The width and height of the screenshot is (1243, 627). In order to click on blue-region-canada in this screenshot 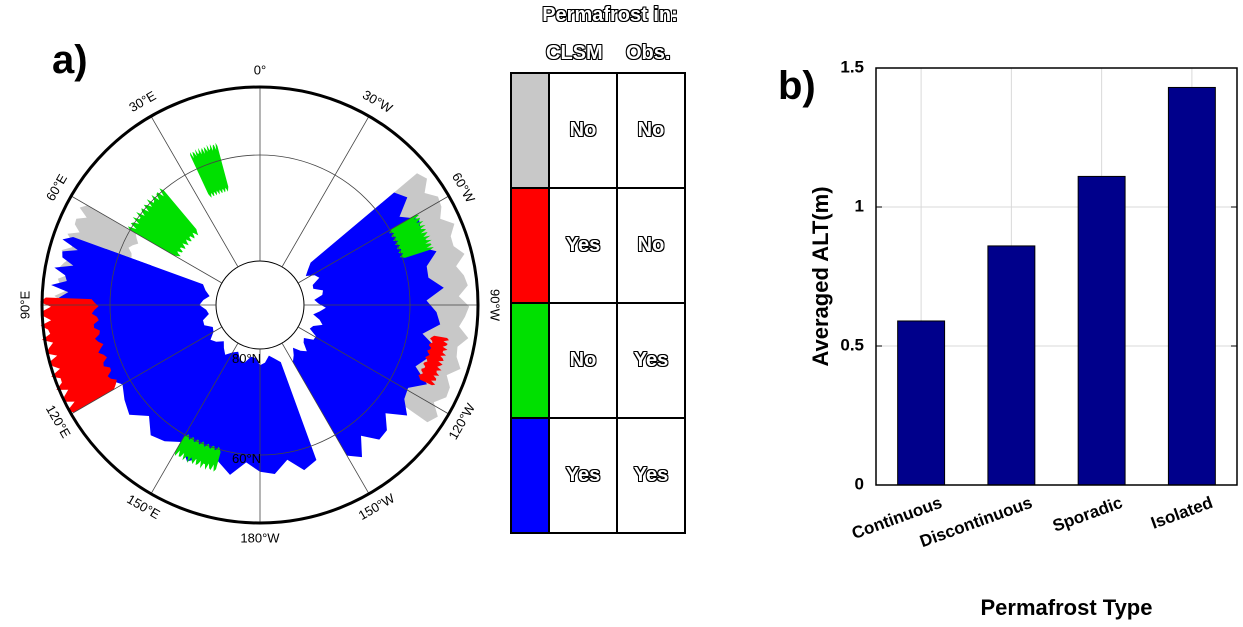, I will do `click(368, 325)`.